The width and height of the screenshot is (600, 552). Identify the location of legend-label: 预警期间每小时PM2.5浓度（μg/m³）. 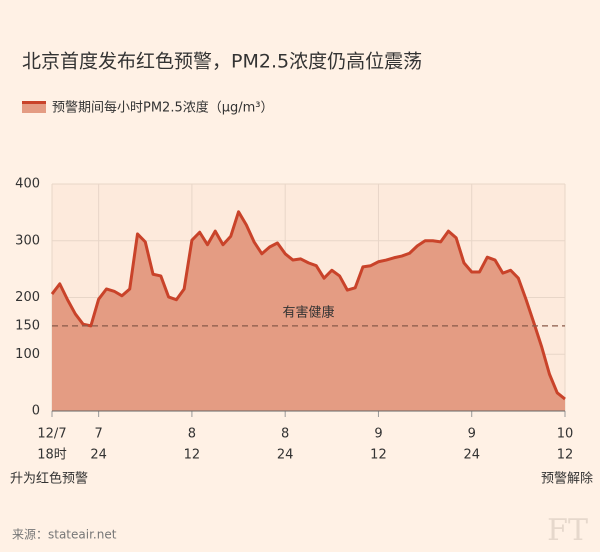
(163, 108).